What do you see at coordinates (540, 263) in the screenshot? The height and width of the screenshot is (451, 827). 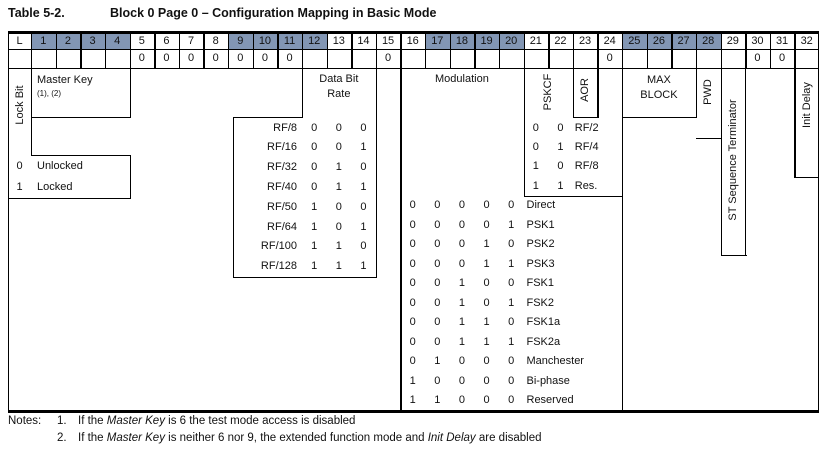 I see `modulation-row-label: PSK3` at bounding box center [540, 263].